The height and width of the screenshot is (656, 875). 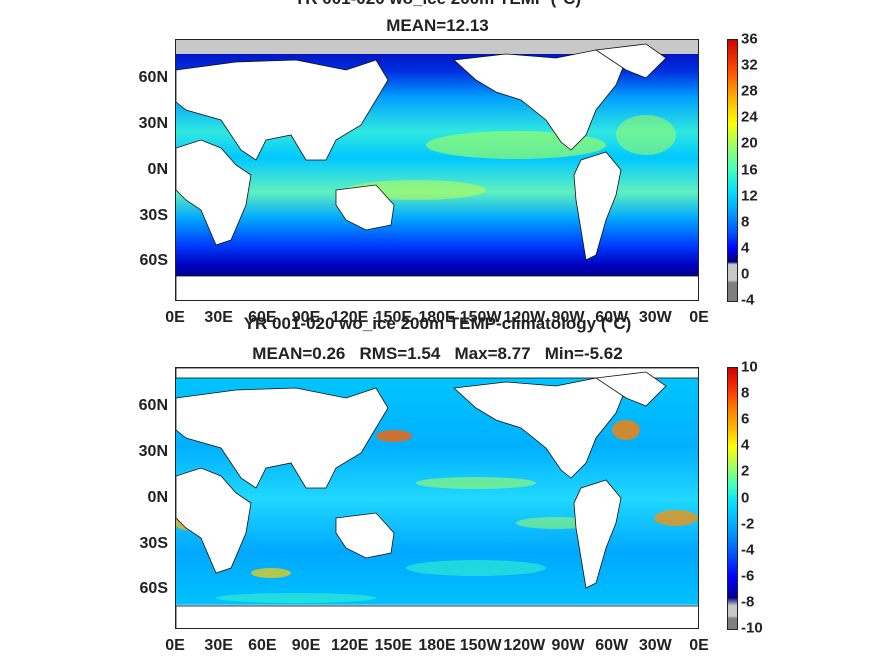 I want to click on colorbar-tick-label: 28, so click(x=749, y=91).